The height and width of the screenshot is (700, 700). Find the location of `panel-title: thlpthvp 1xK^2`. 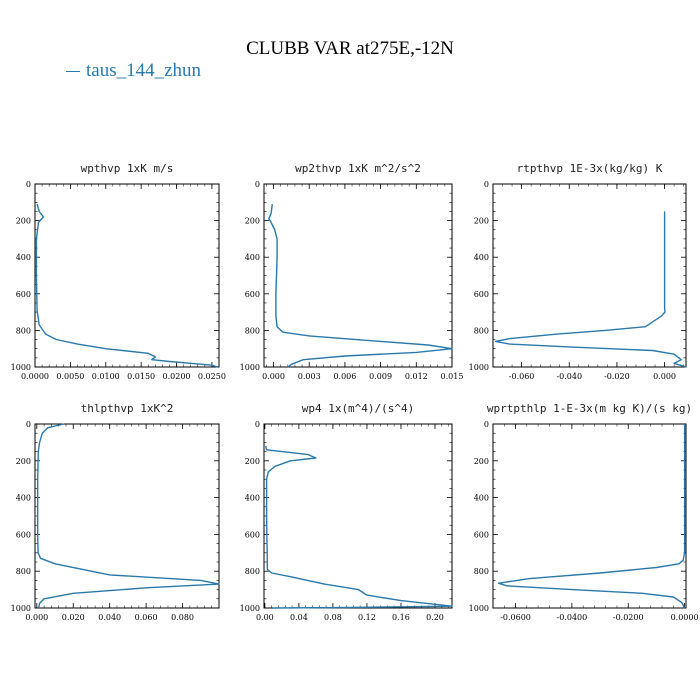

panel-title: thlpthvp 1xK^2 is located at coordinates (127, 408).